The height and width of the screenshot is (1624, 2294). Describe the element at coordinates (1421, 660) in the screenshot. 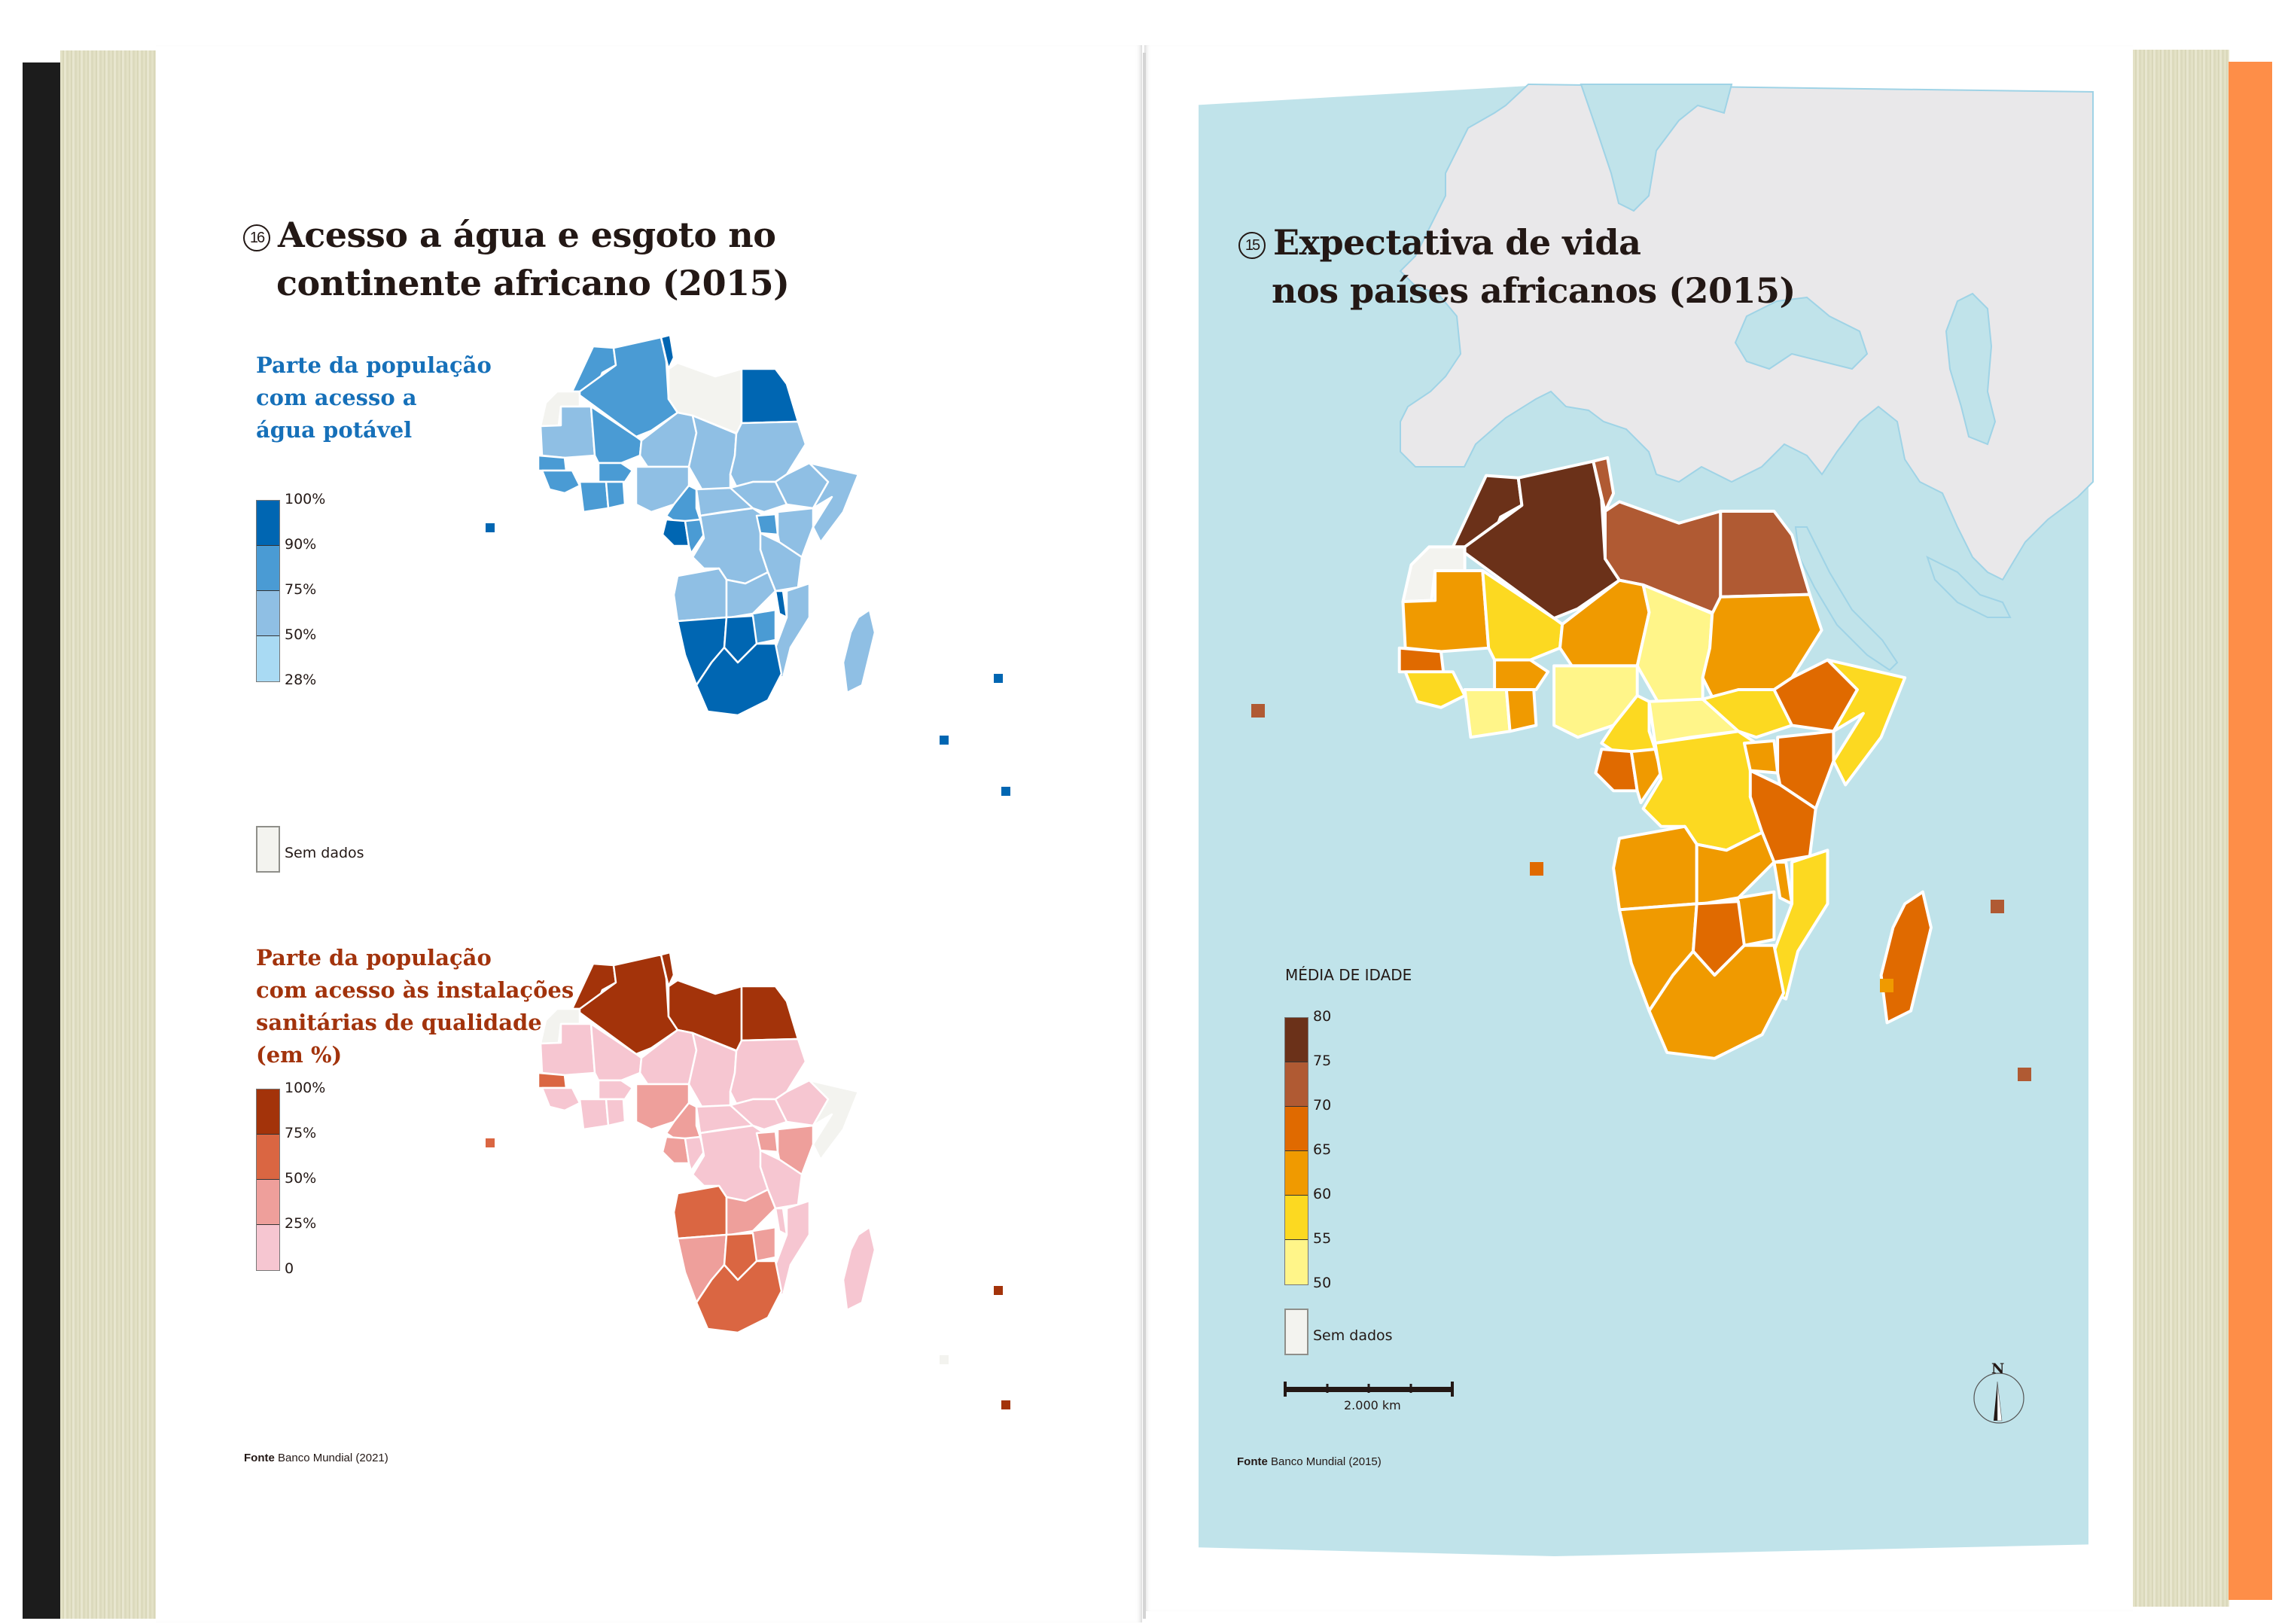

I see `life-country-senegal` at that location.